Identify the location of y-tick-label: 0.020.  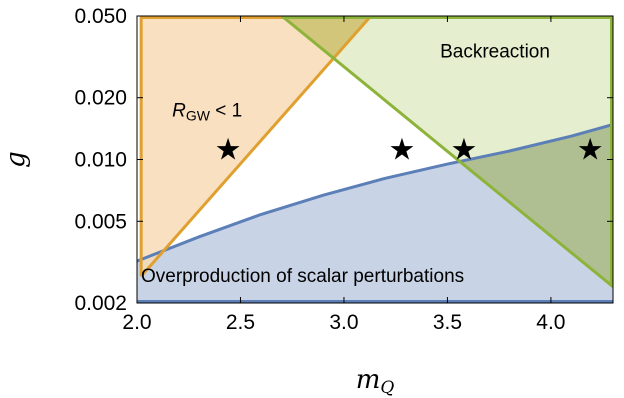
(100, 98).